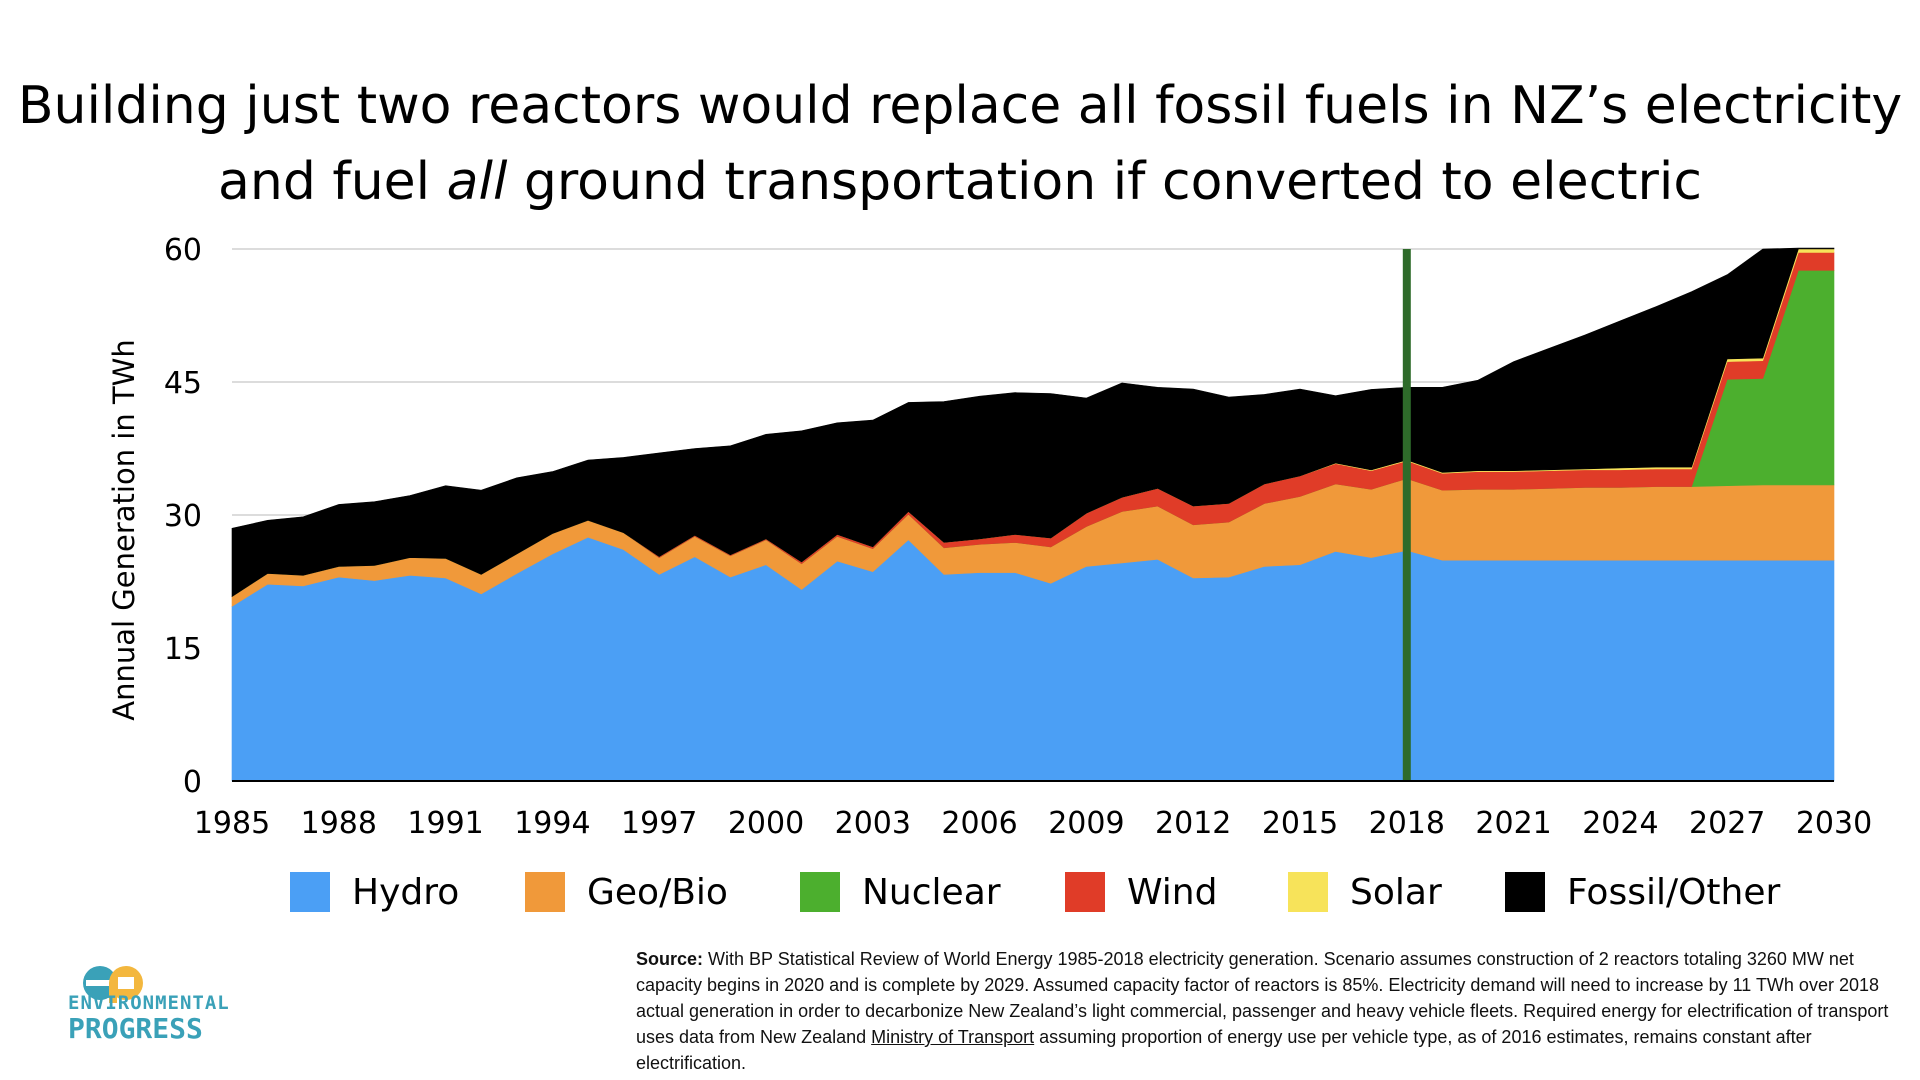 This screenshot has width=1920, height=1080. What do you see at coordinates (232, 823) in the screenshot?
I see `x-tick-label: 1985` at bounding box center [232, 823].